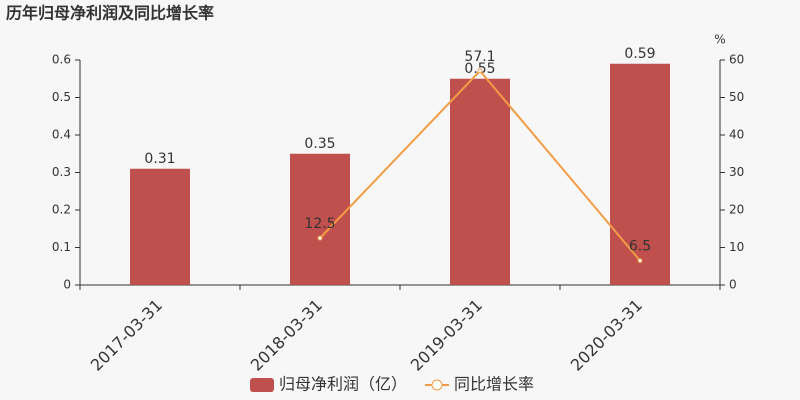  I want to click on y2-tick-label: 50, so click(736, 97).